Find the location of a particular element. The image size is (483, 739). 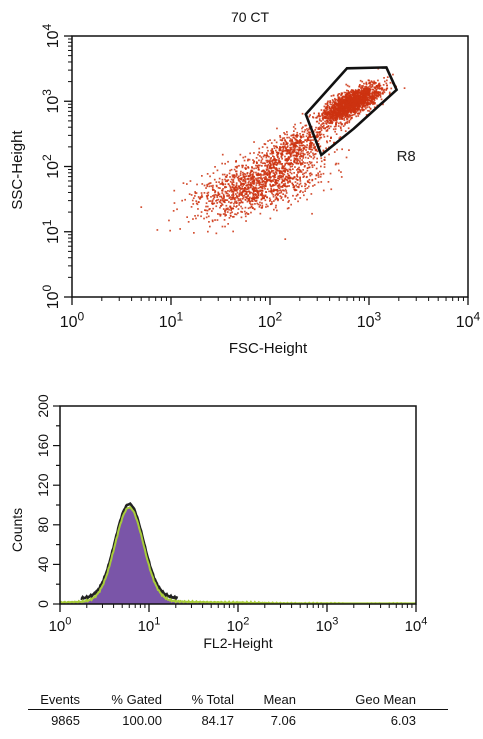

value-mean: 7.06 is located at coordinates (283, 720).